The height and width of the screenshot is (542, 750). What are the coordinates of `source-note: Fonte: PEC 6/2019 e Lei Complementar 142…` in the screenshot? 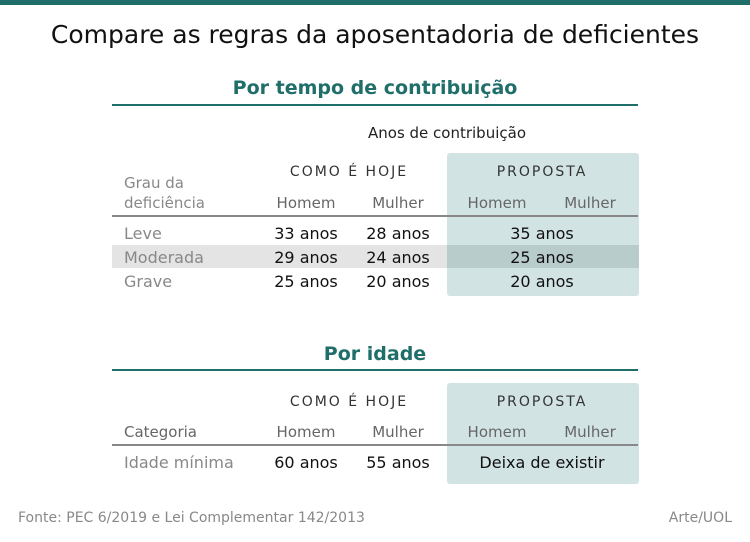 It's located at (191, 518).